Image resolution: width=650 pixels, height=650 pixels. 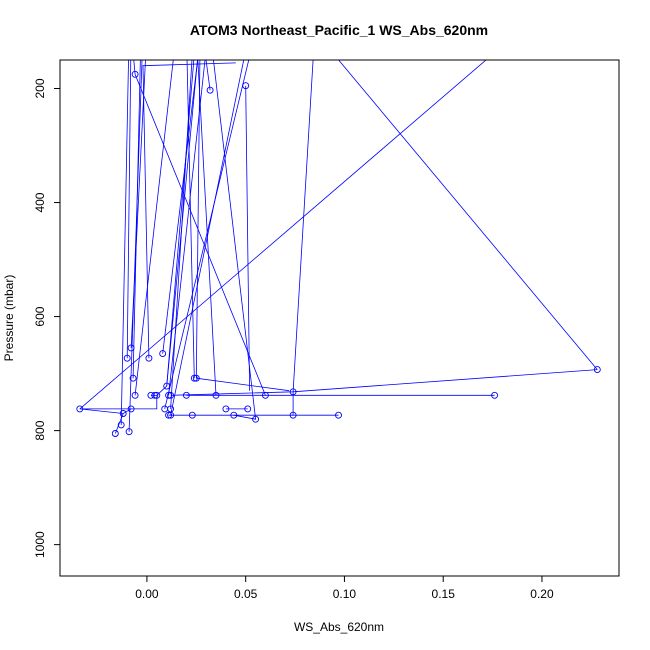 What do you see at coordinates (9, 318) in the screenshot?
I see `y-axis-label: Pressure (mbar)` at bounding box center [9, 318].